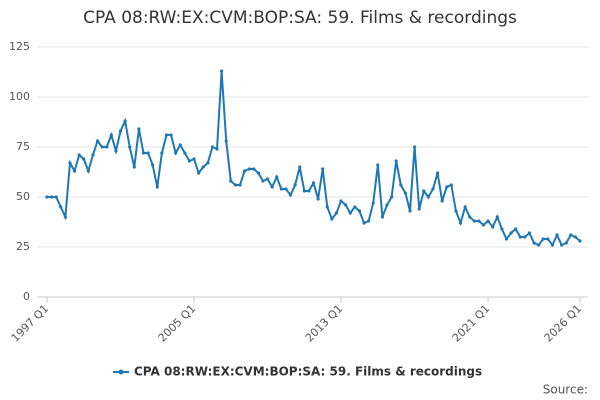 The image size is (600, 400). Describe the element at coordinates (177, 323) in the screenshot. I see `x-tick-label: 2005 Q1` at that location.